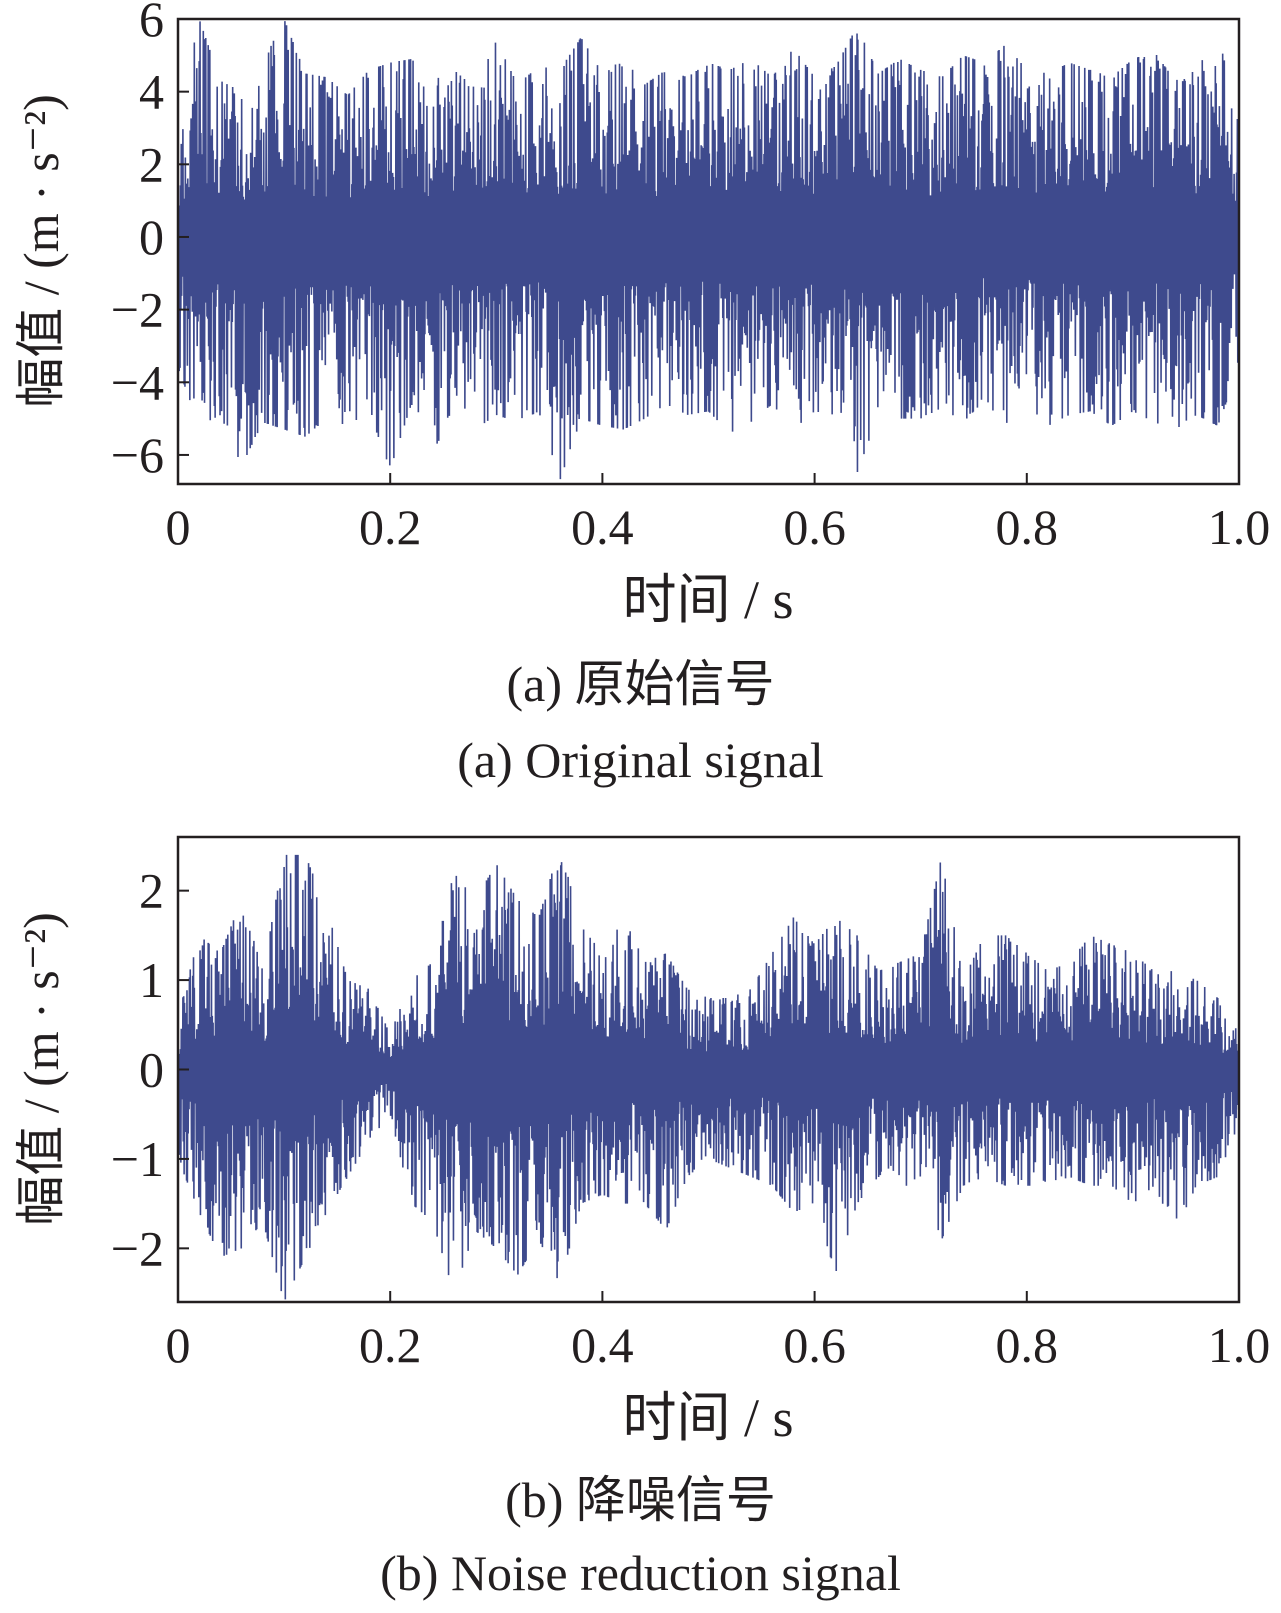  I want to click on panel-a-caption-english: (a) Original signal, so click(640, 760).